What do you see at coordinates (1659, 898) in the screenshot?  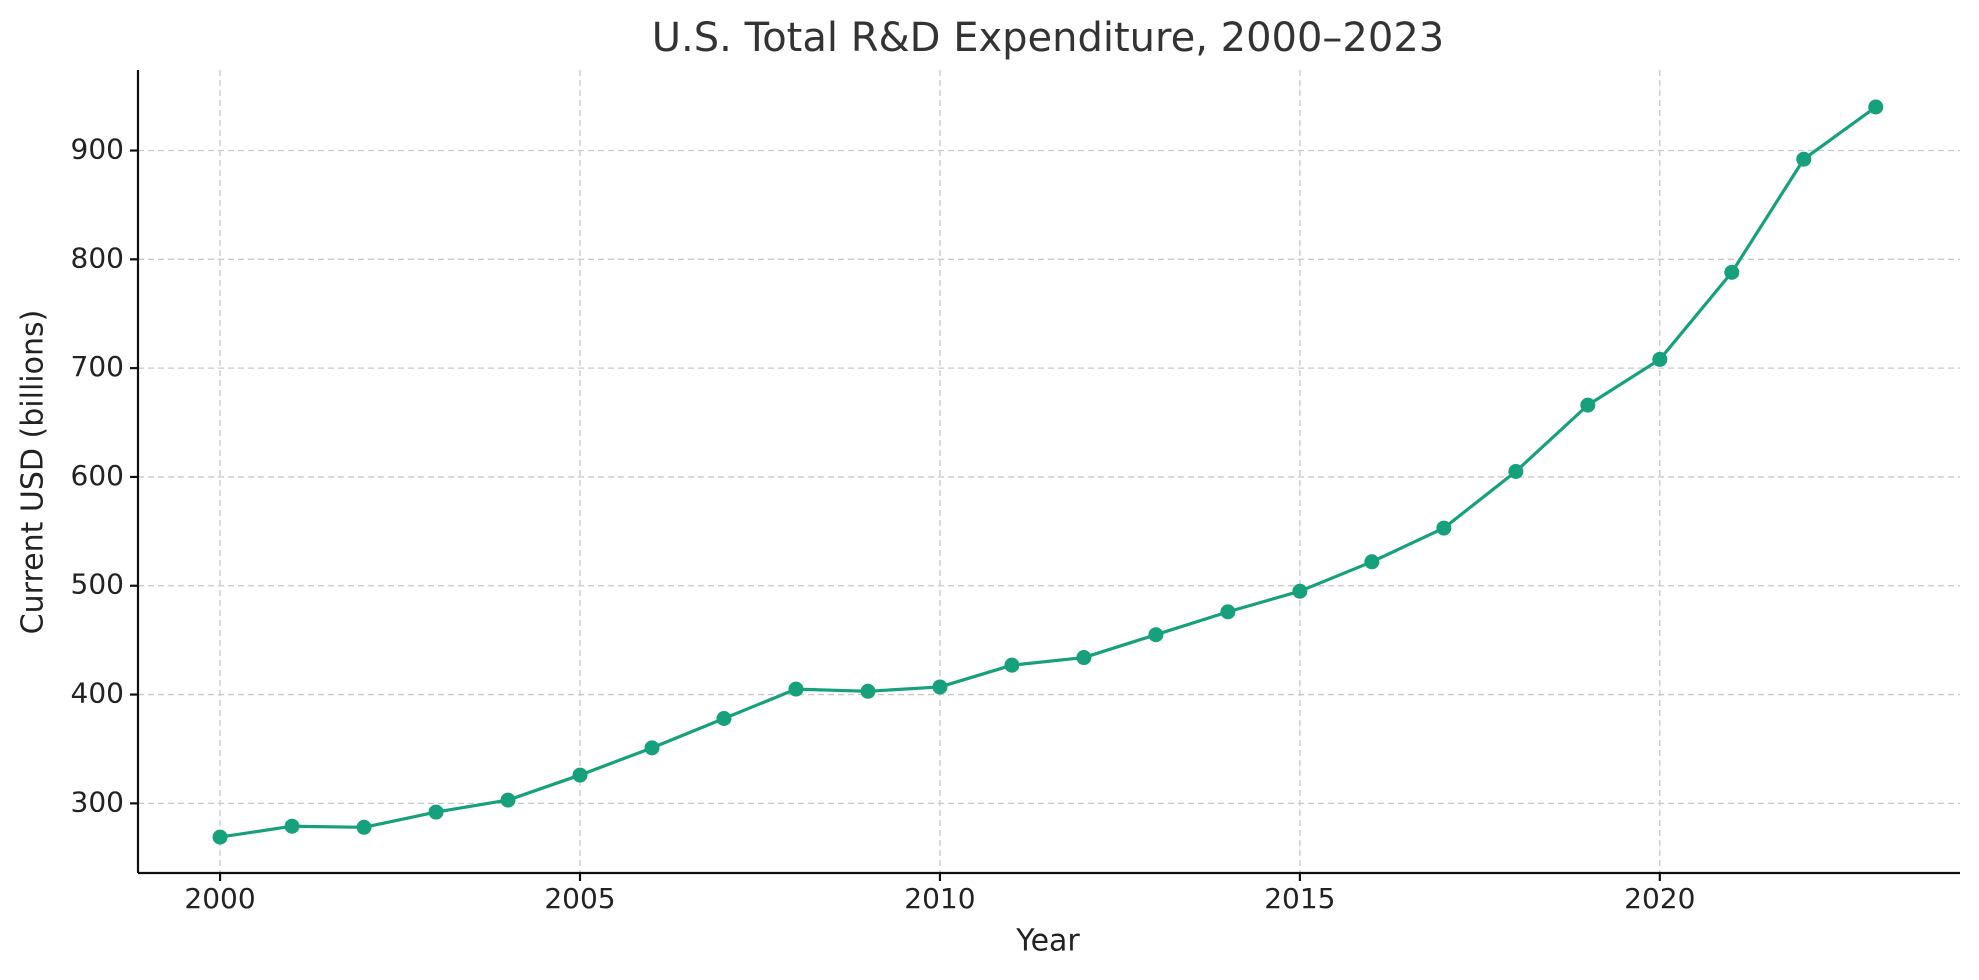 I see `x-tick-label: 2020` at bounding box center [1659, 898].